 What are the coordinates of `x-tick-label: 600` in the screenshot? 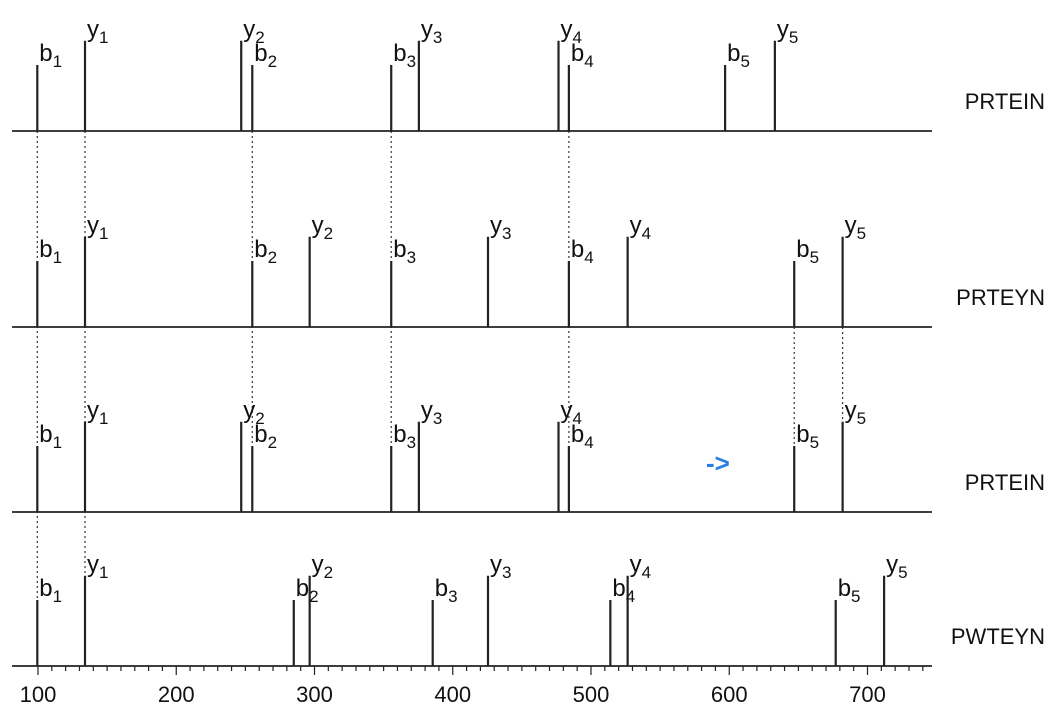 It's located at (729, 694).